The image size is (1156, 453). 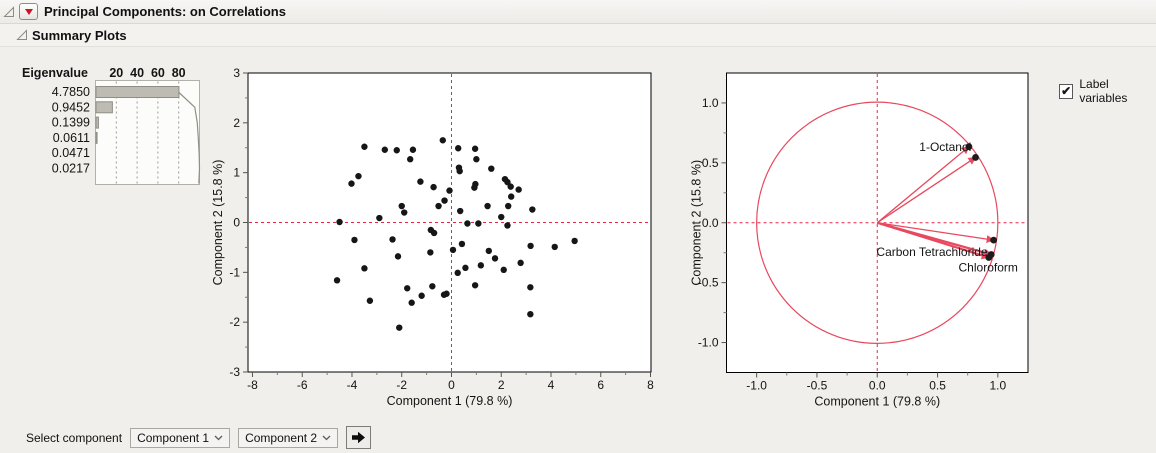 I want to click on svg-text: 4, so click(x=551, y=385).